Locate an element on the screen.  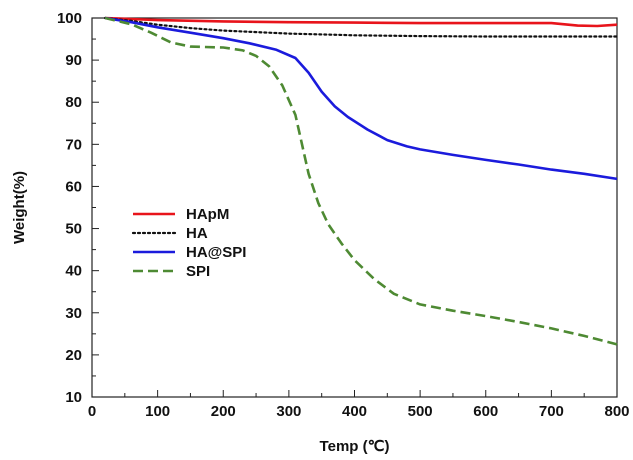
y-tick-label: 90 is located at coordinates (73, 60).